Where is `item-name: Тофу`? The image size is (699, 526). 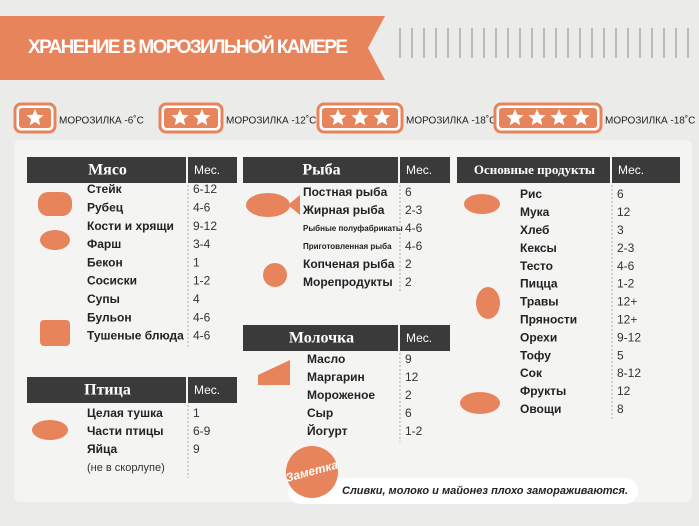
item-name: Тофу is located at coordinates (535, 355).